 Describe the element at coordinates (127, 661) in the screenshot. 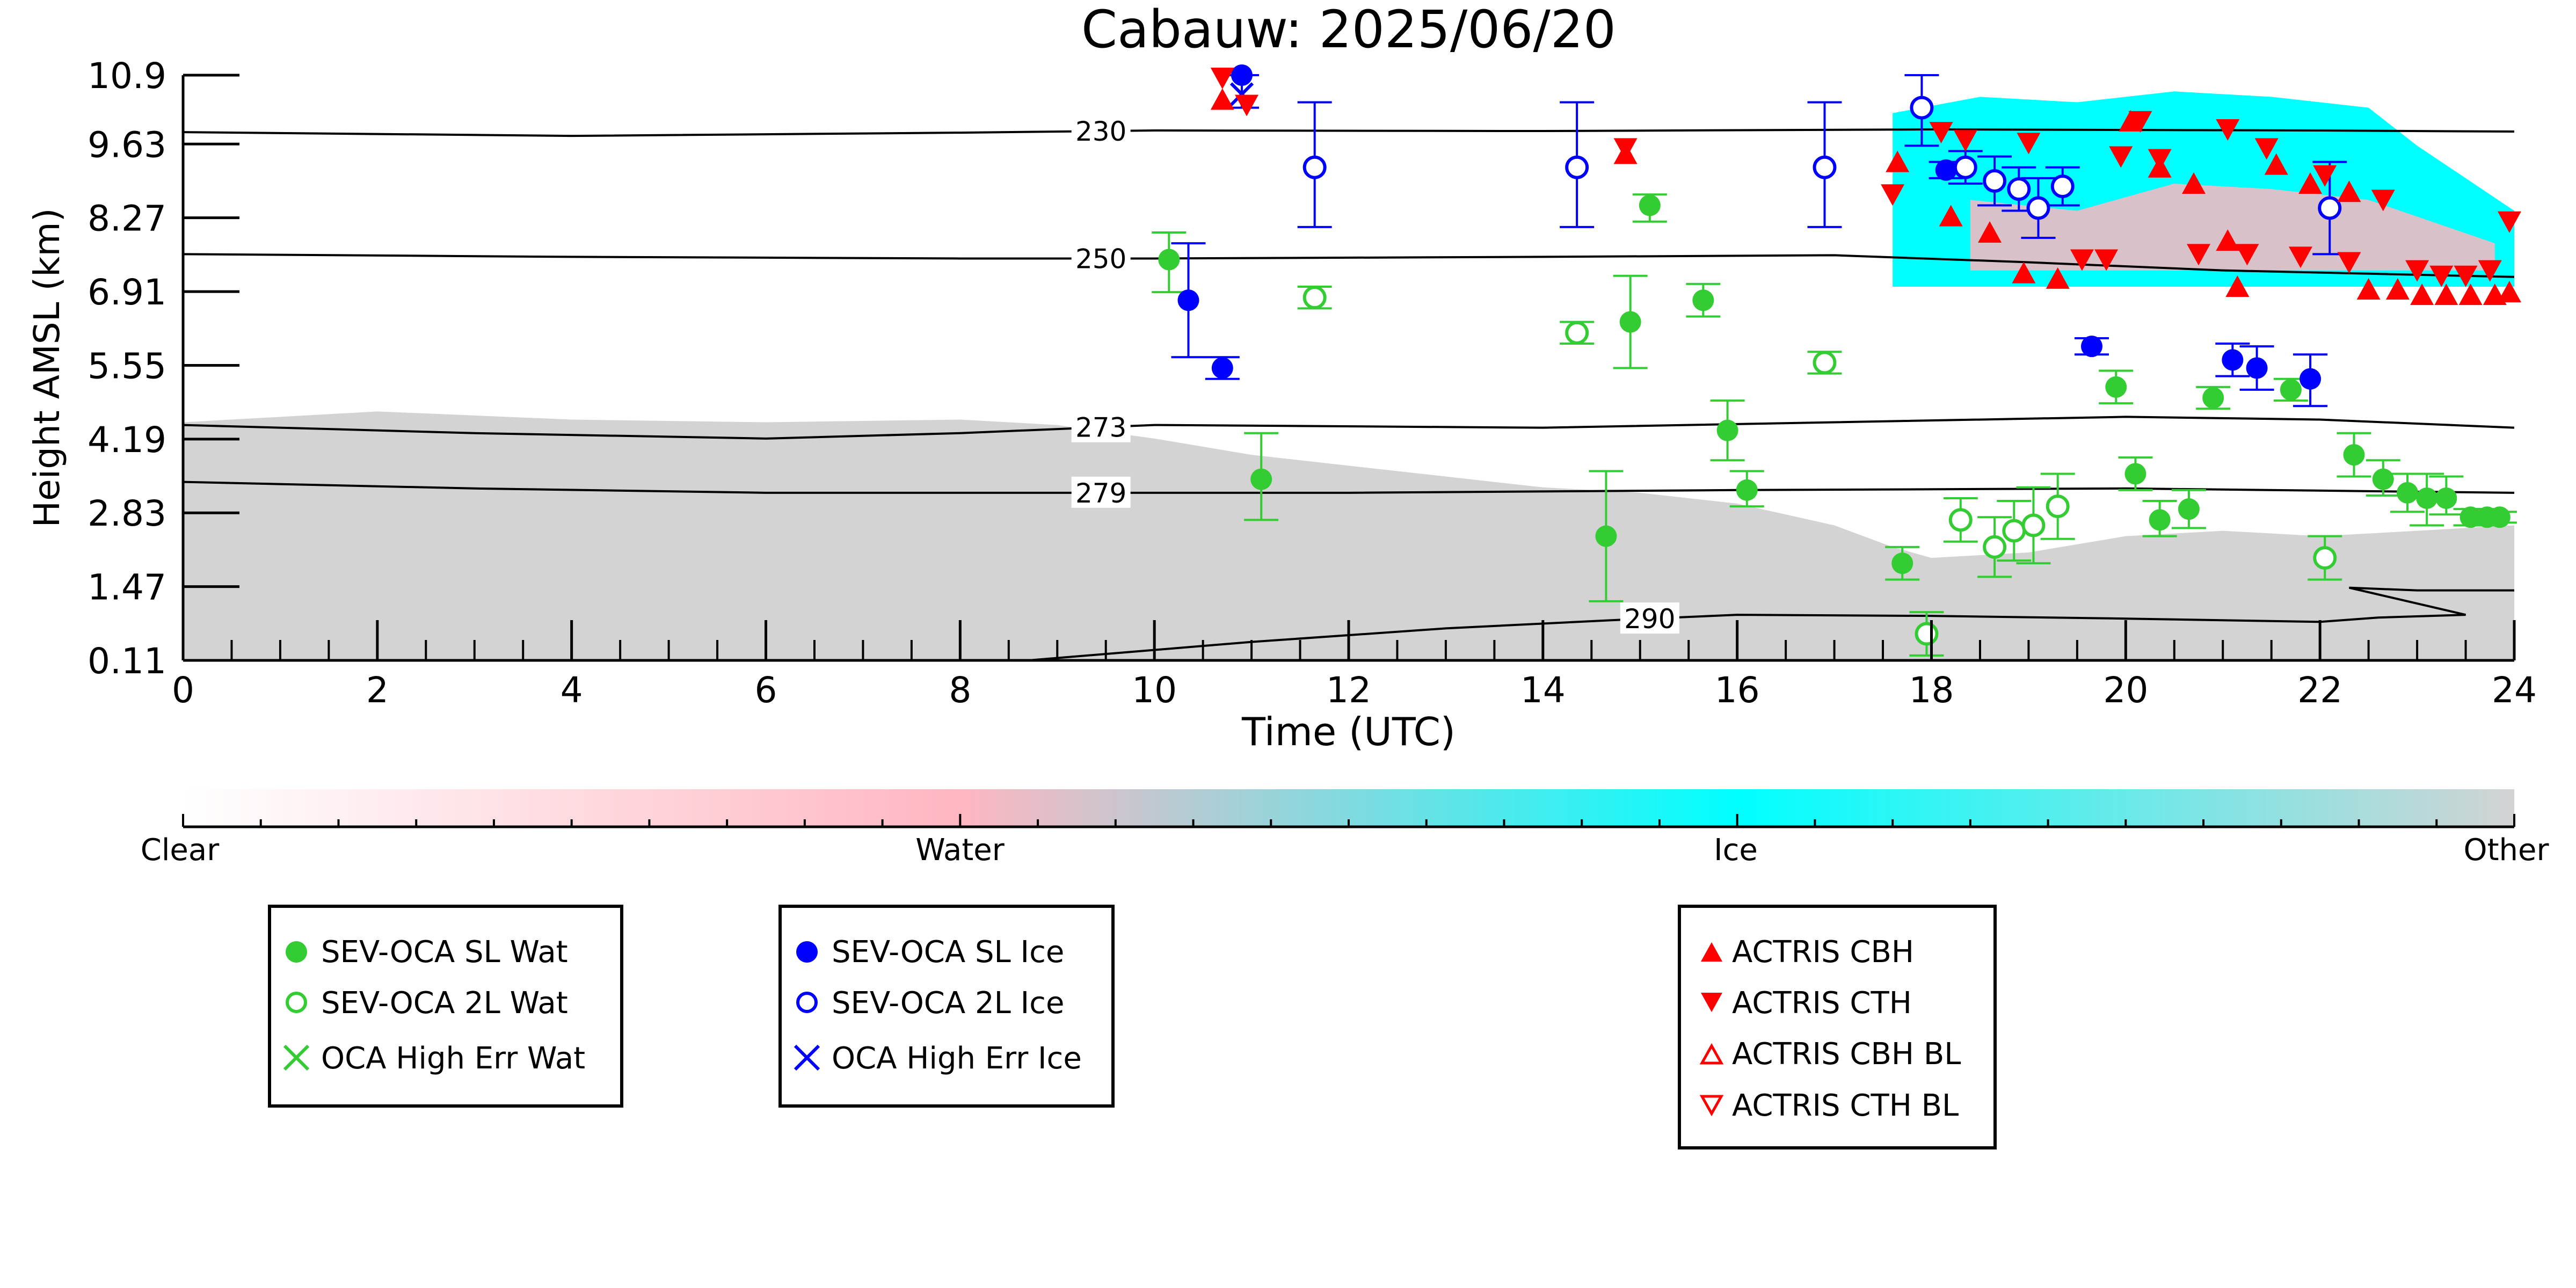

I see `y-tick-label-0-11: 0.11` at that location.